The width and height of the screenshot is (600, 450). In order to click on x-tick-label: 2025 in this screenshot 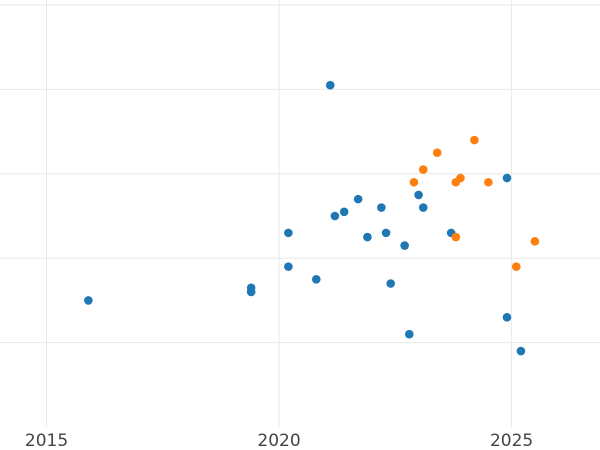, I will do `click(511, 440)`.